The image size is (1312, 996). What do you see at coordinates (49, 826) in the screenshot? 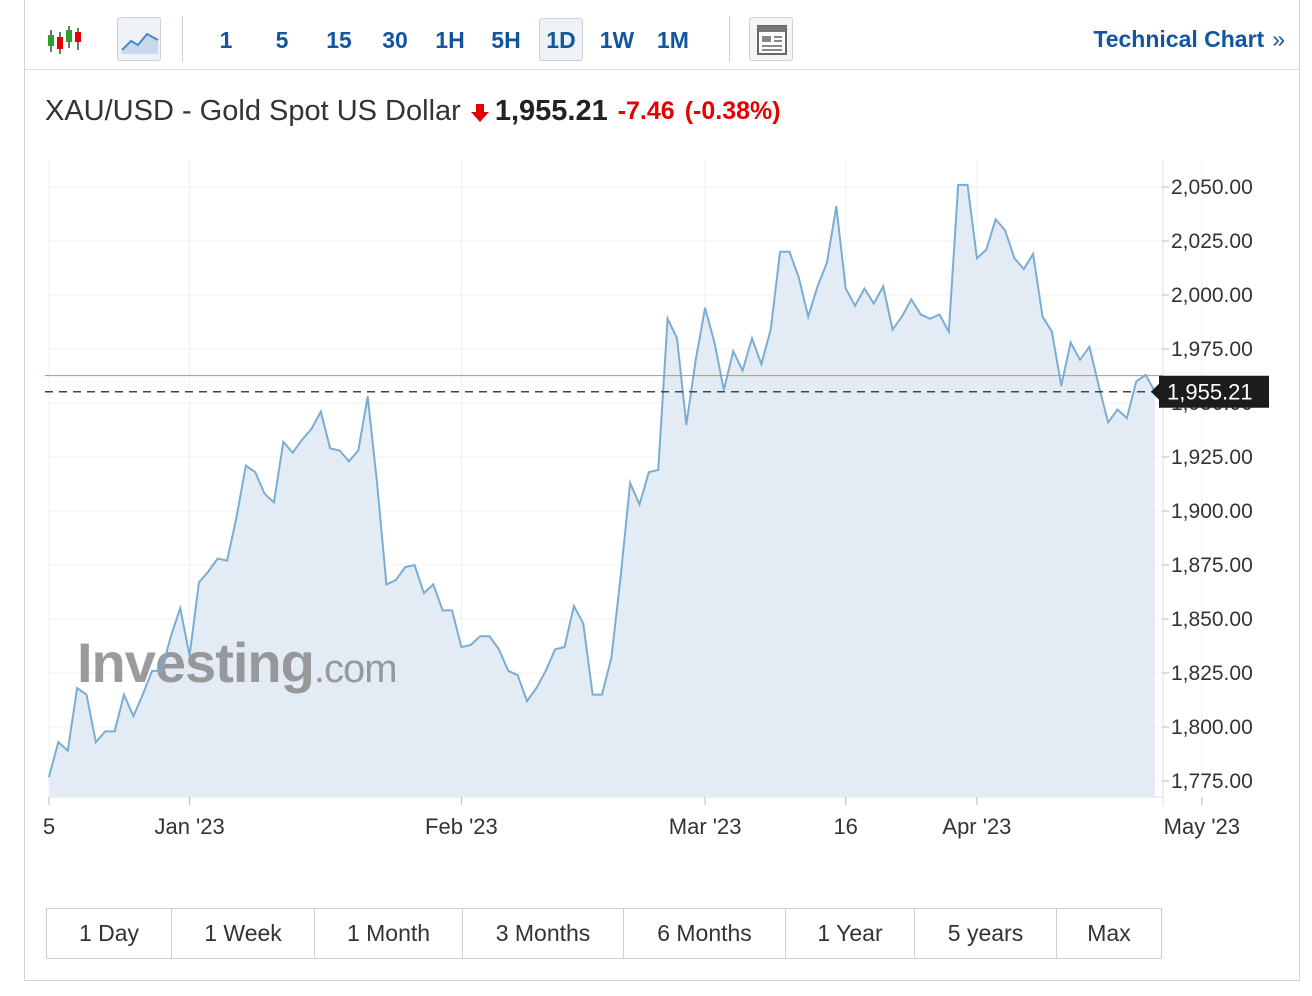
I see `x-tick-label: 5` at bounding box center [49, 826].